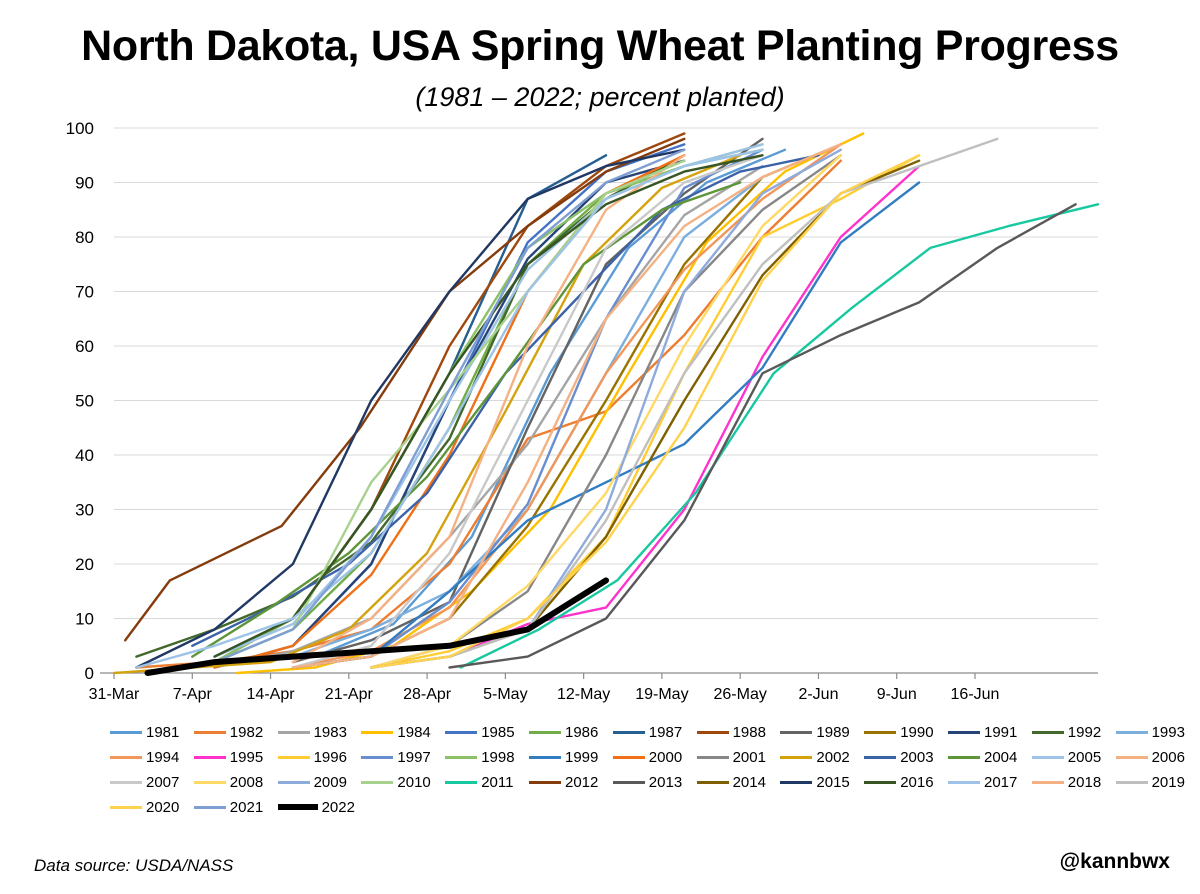 This screenshot has height=894, width=1200. Describe the element at coordinates (84, 237) in the screenshot. I see `y-tick-label: 80` at that location.